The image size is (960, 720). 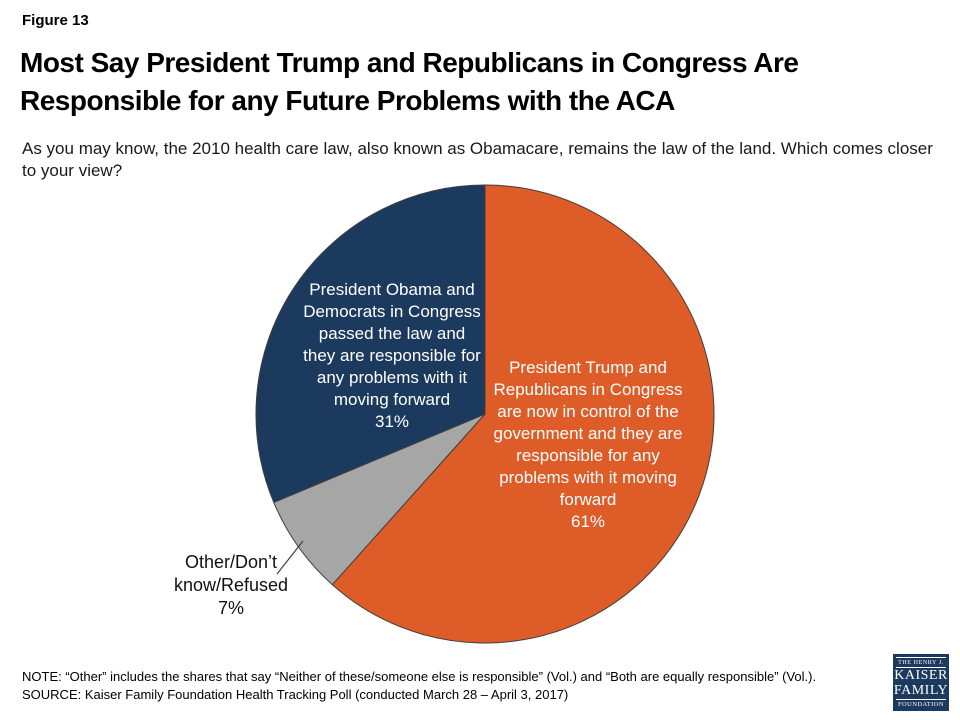 I want to click on kff-logo: THE HENRY J. KAISER FAMILY FOUNDATION, so click(x=921, y=682).